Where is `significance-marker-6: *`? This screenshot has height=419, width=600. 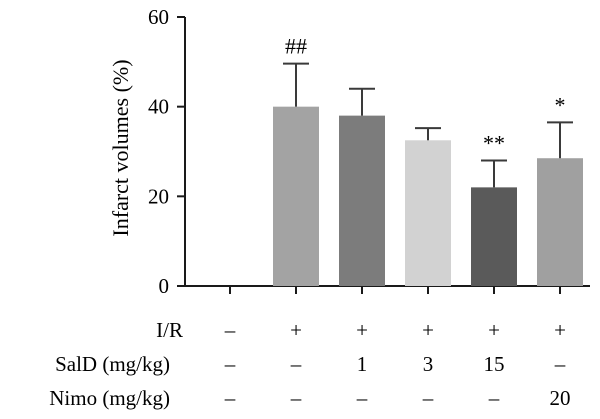 significance-marker-6: * is located at coordinates (560, 104).